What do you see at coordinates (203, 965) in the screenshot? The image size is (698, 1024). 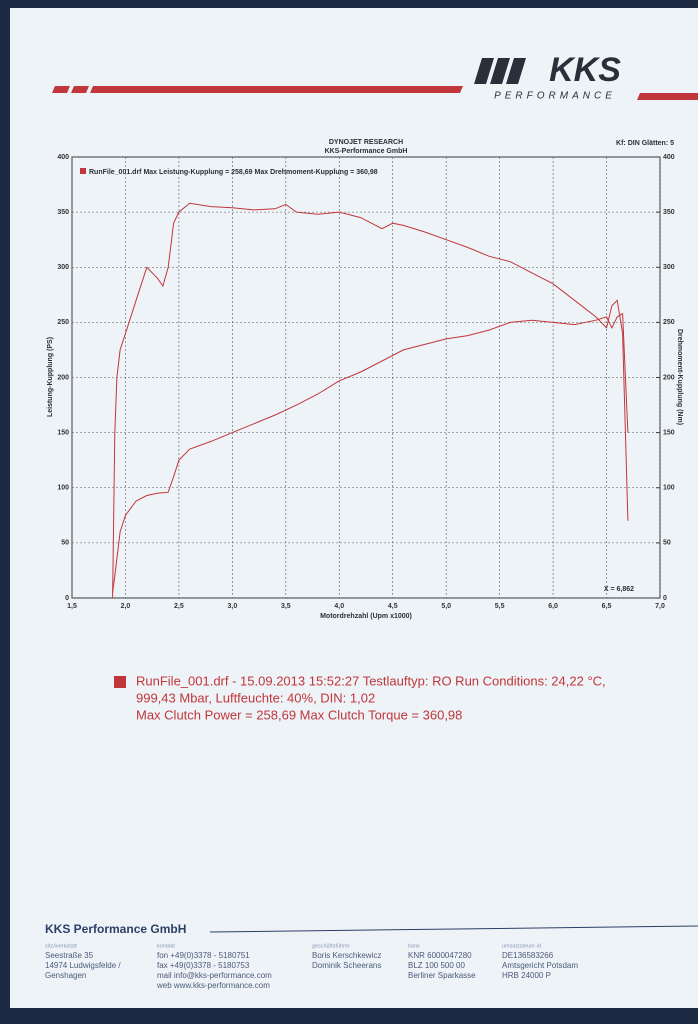 I see `footer-line: fax +49(0)3378 - 5180753` at bounding box center [203, 965].